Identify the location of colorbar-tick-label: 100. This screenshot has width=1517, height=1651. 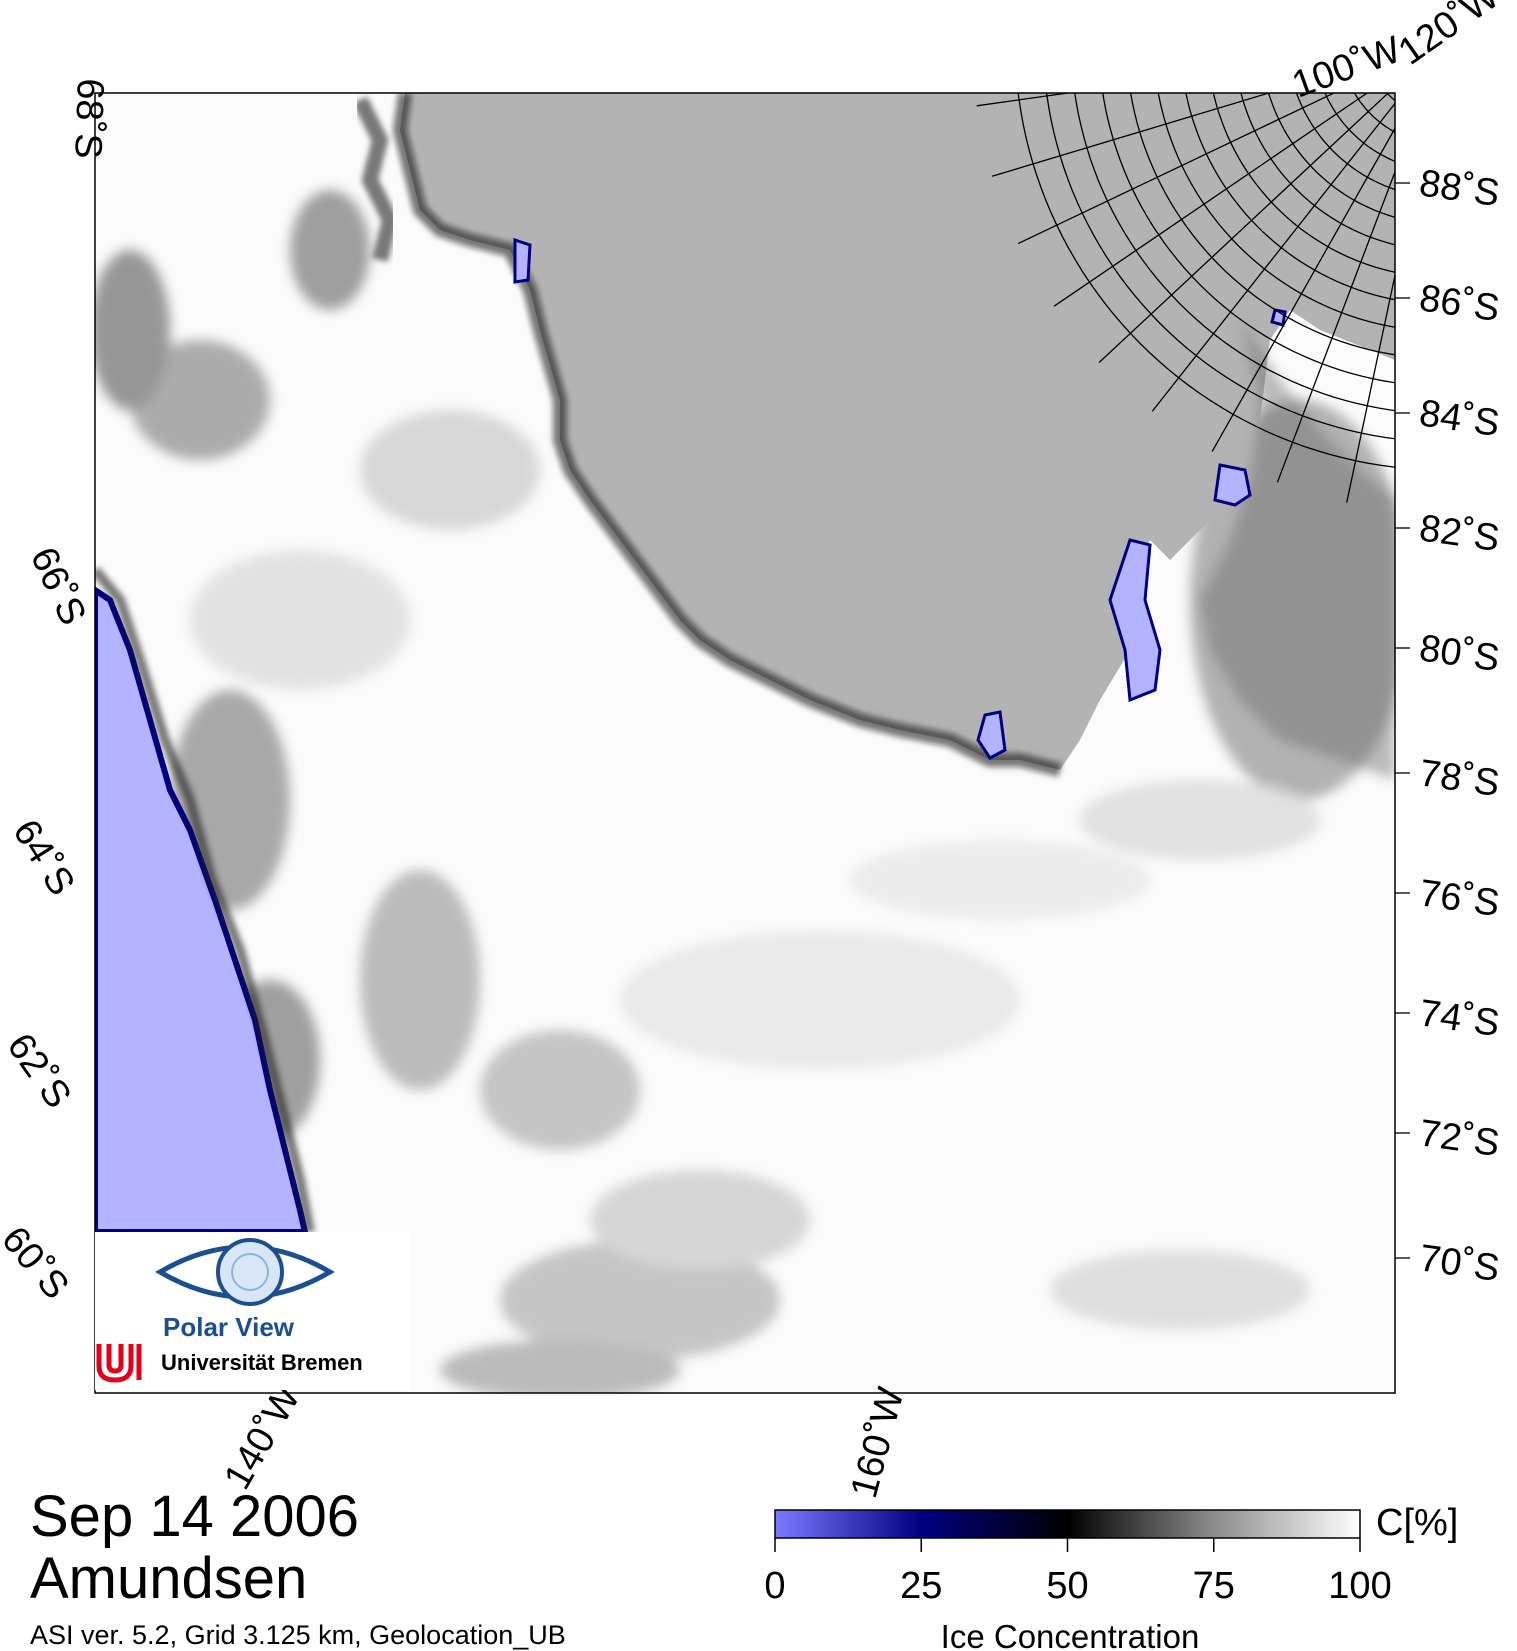
(1359, 1586).